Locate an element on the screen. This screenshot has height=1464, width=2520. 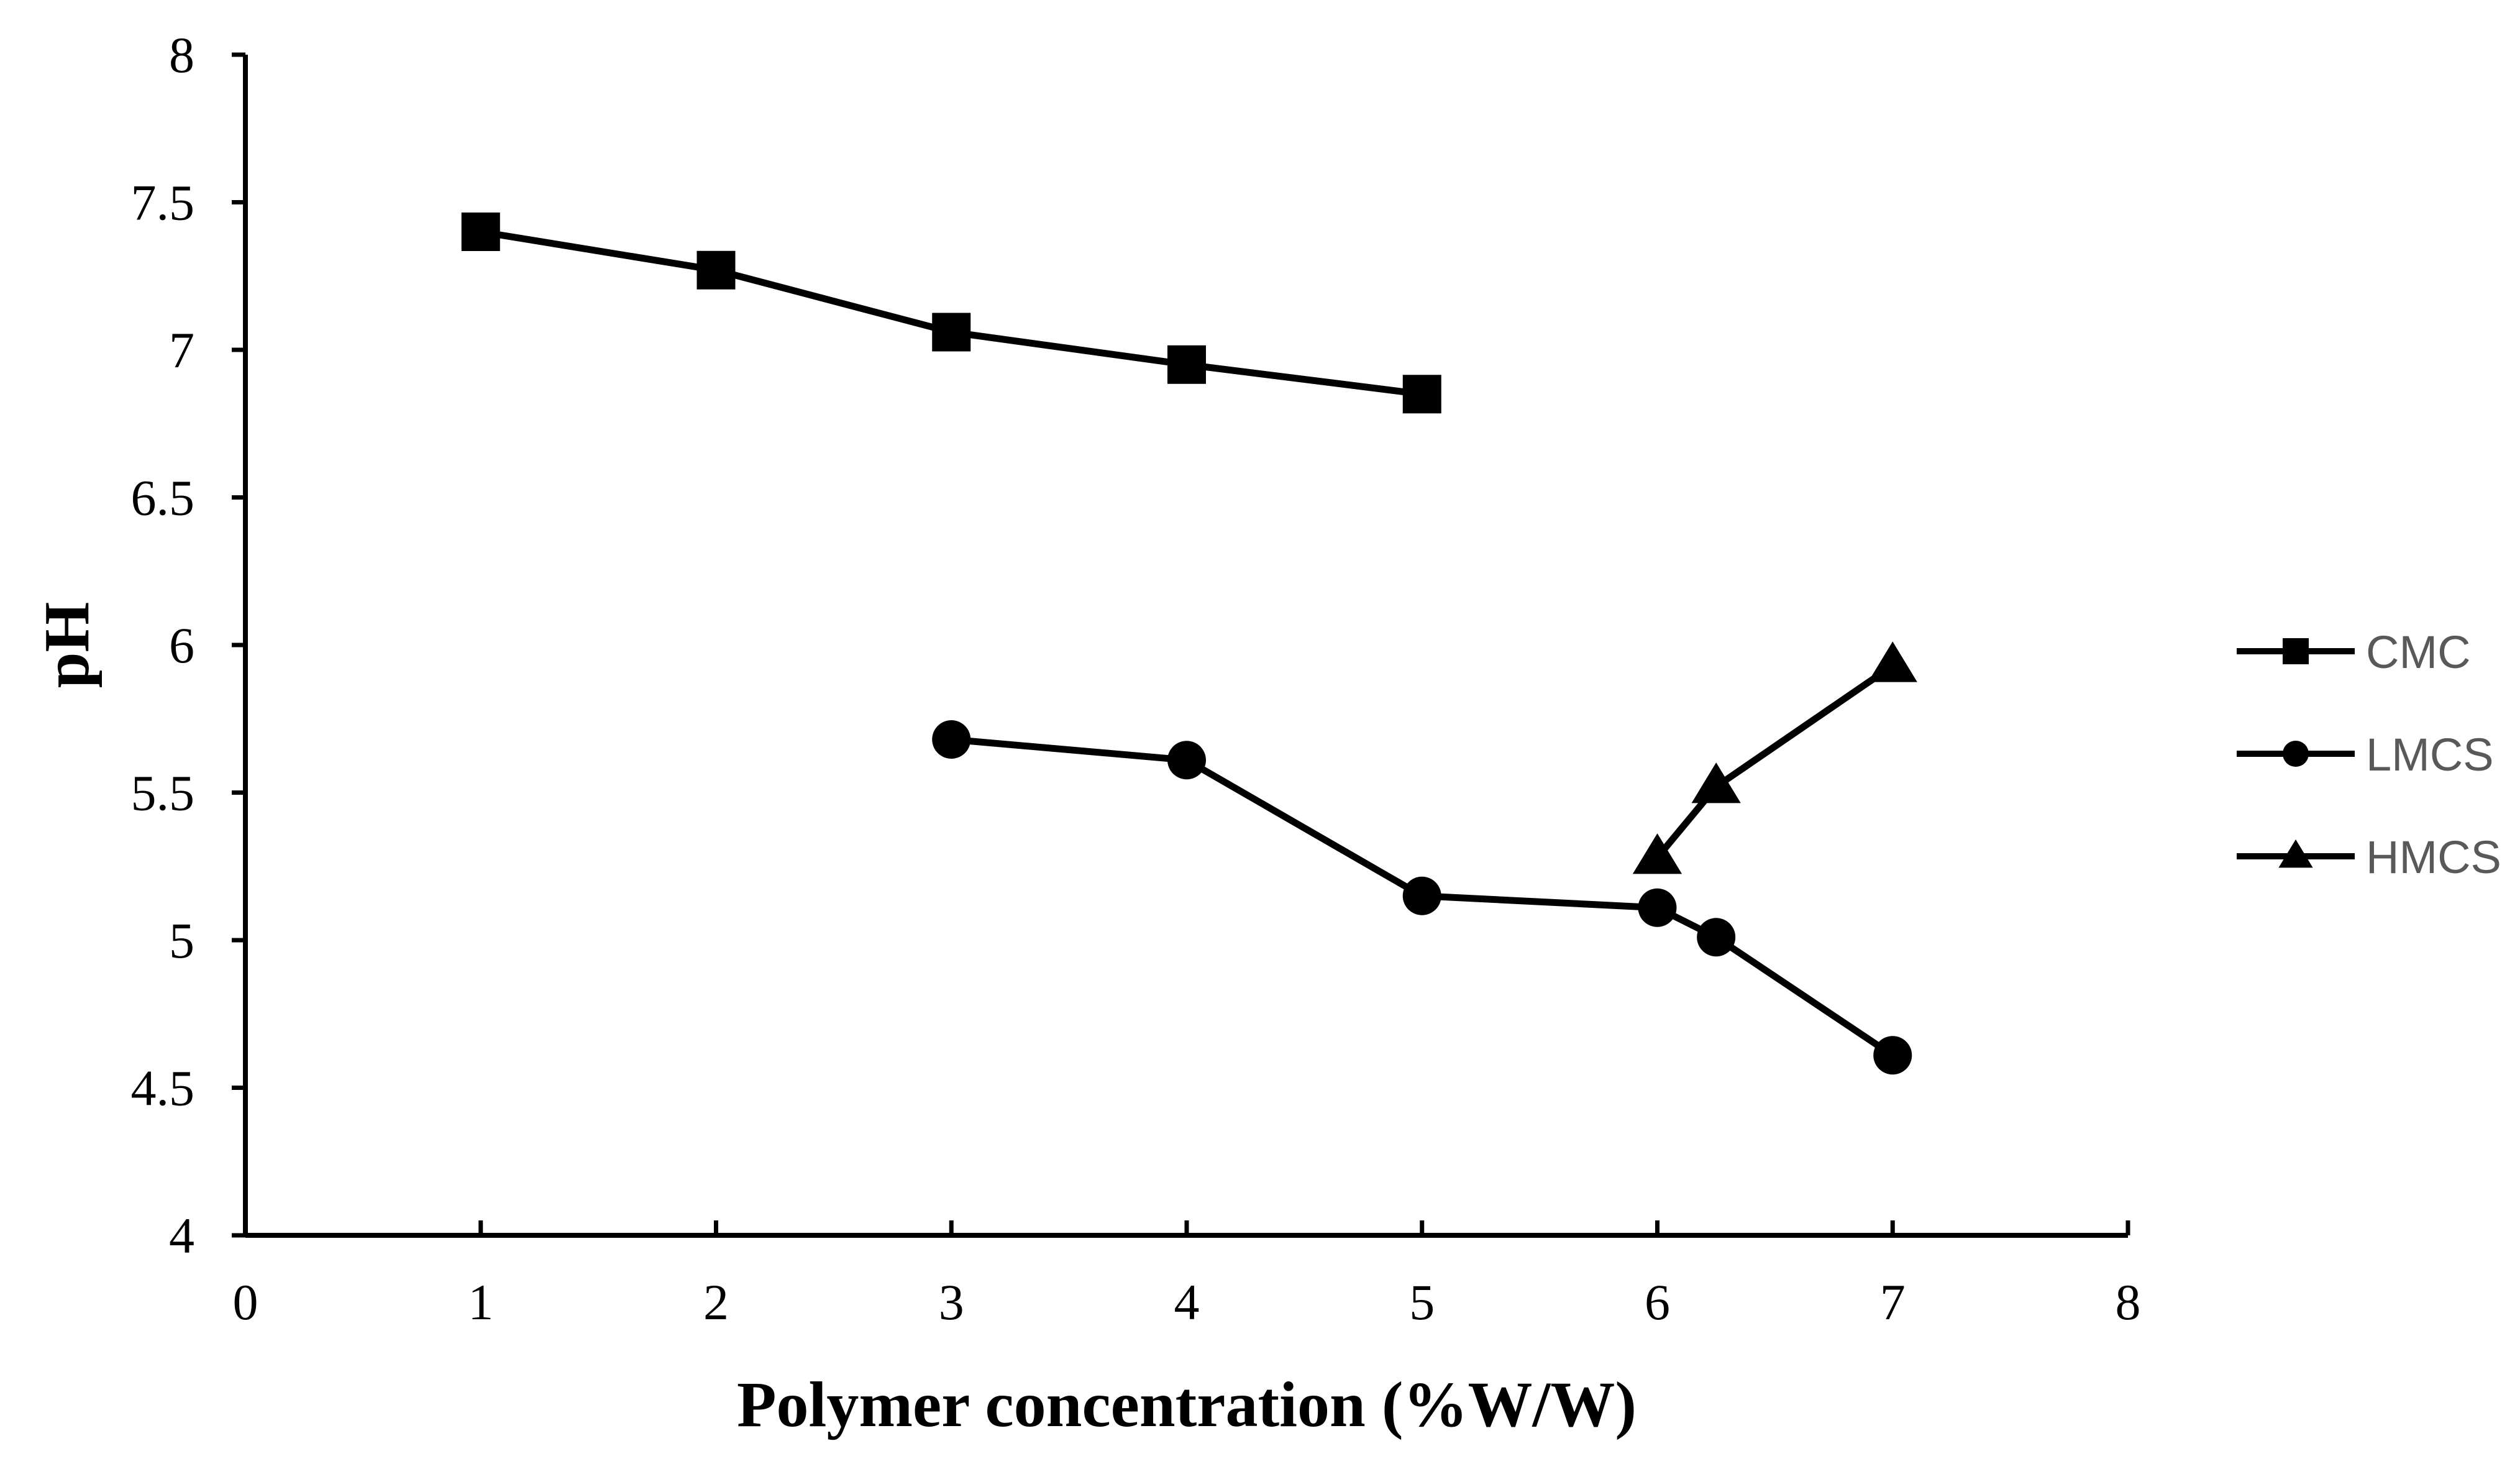
x-tick-label: 7 is located at coordinates (1893, 1302).